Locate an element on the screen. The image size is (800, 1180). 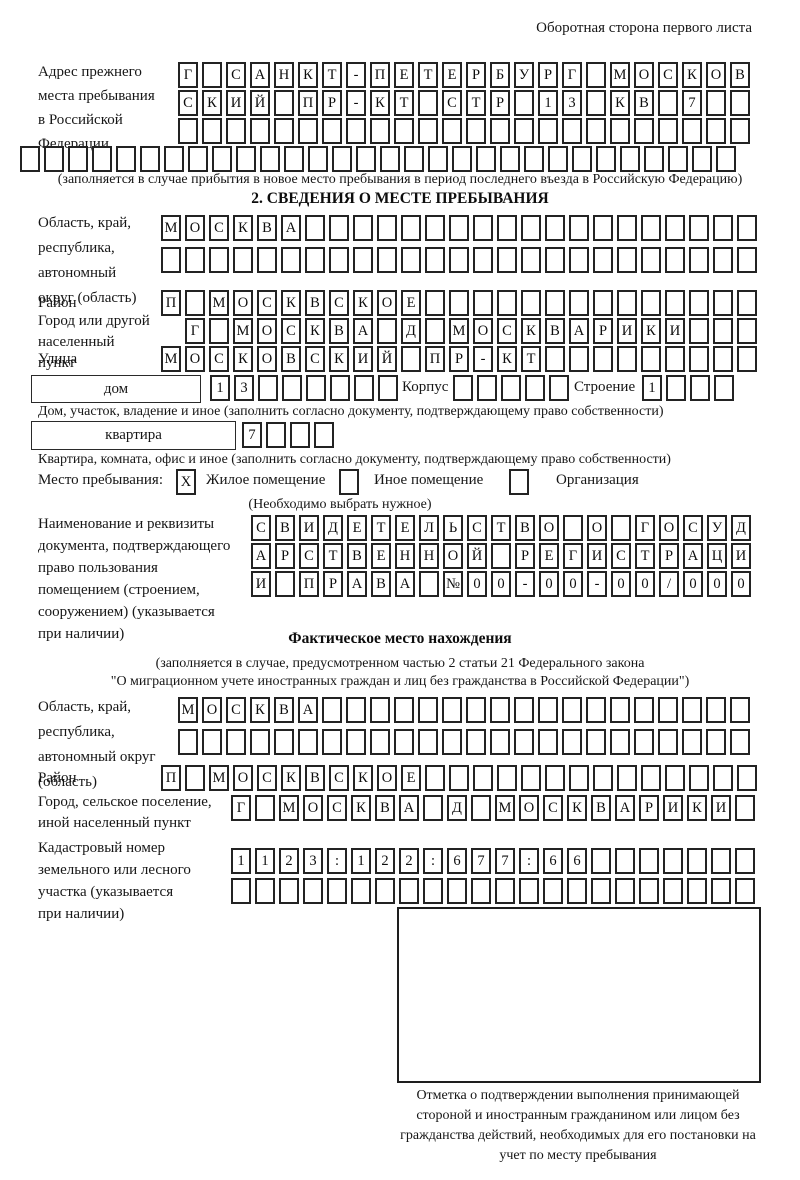
char-cell: 6 is located at coordinates (457, 861).